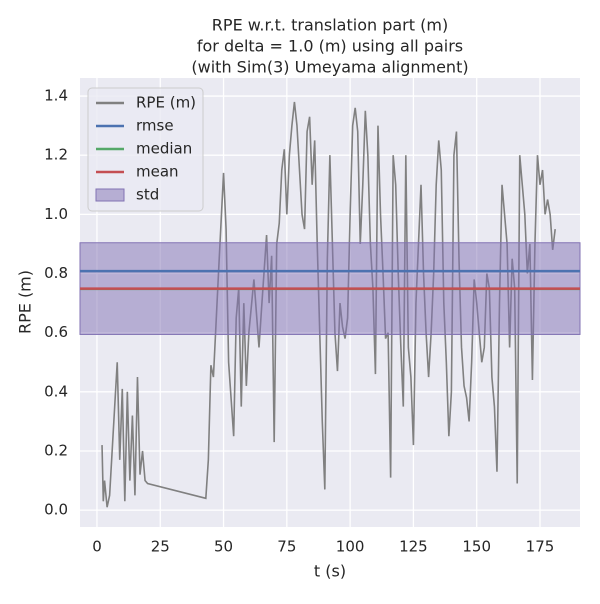  Describe the element at coordinates (350, 547) in the screenshot. I see `x-tick-label: 100` at that location.